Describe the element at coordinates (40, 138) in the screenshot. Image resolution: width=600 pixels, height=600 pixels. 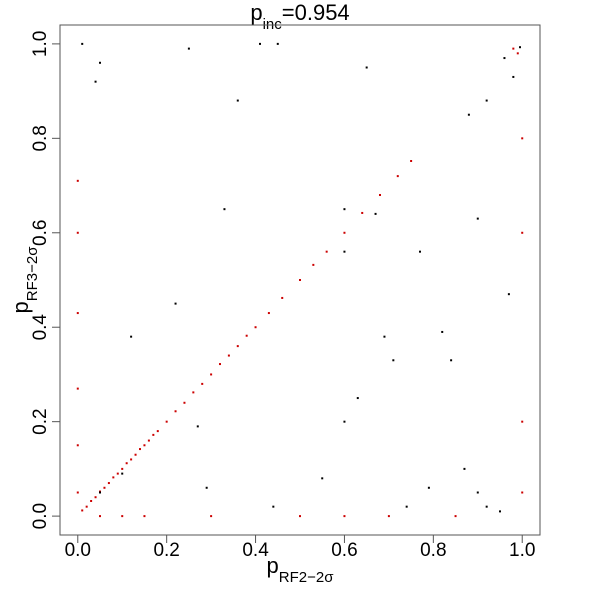
I see `y-tick-label: 0.8` at that location.